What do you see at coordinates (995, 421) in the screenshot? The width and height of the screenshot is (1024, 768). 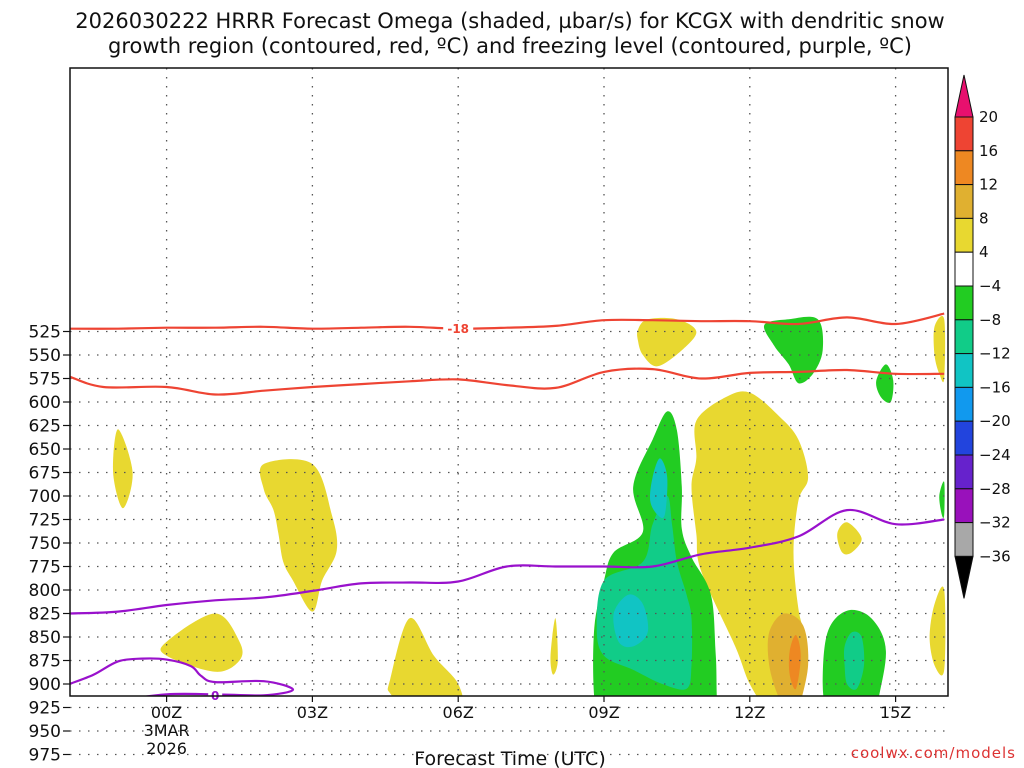 I see `colorbar-label-9: −20` at bounding box center [995, 421].